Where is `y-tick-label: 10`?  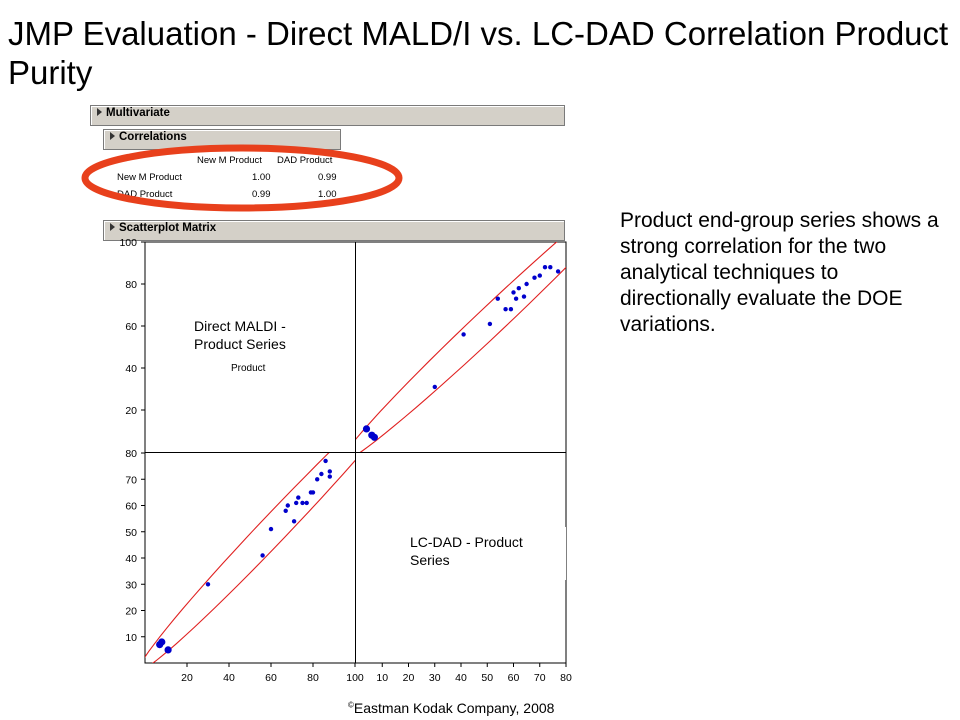 y-tick-label: 10 is located at coordinates (131, 638).